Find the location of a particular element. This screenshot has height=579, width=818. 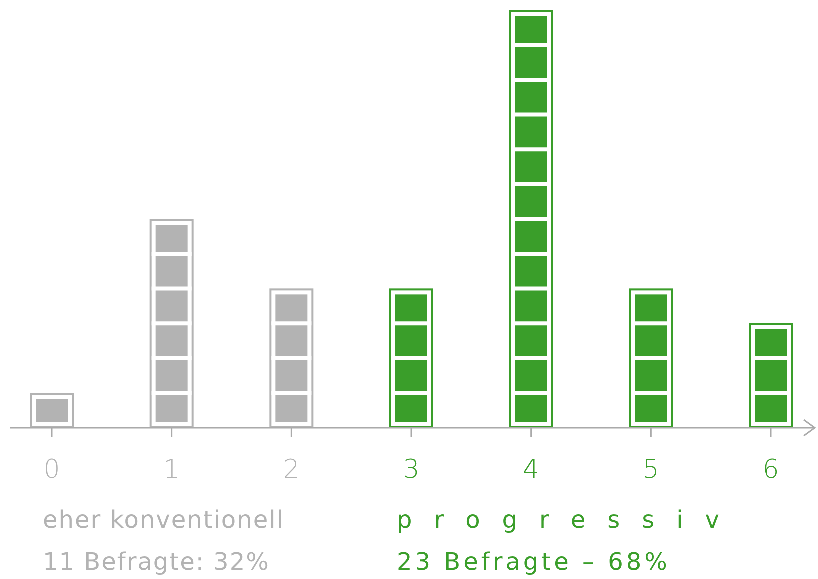

x-tick-label: 3 is located at coordinates (411, 470).